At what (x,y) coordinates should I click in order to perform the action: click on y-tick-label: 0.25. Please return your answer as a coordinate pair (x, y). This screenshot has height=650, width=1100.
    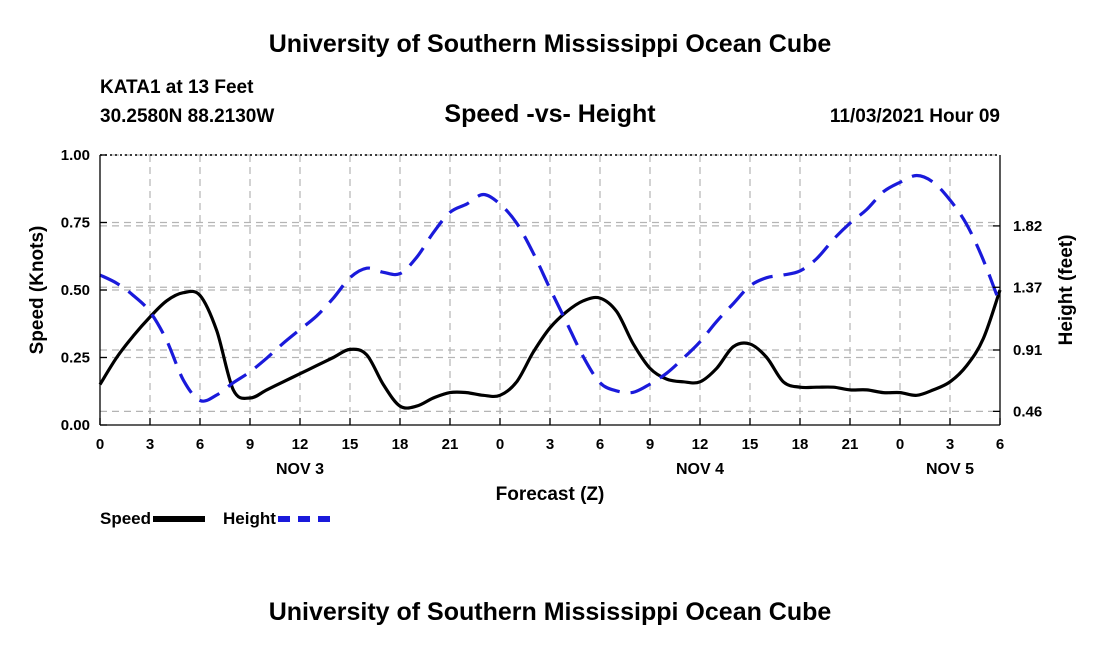
    Looking at the image, I should click on (75, 358).